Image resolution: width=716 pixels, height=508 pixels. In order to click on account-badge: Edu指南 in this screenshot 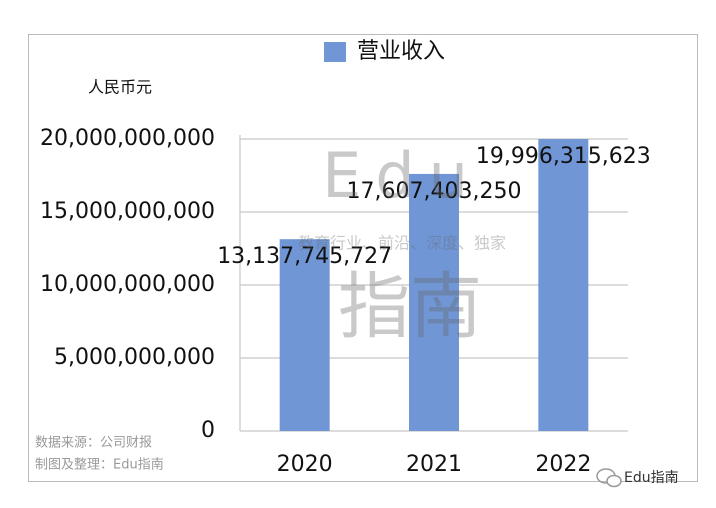, I will do `click(637, 478)`.